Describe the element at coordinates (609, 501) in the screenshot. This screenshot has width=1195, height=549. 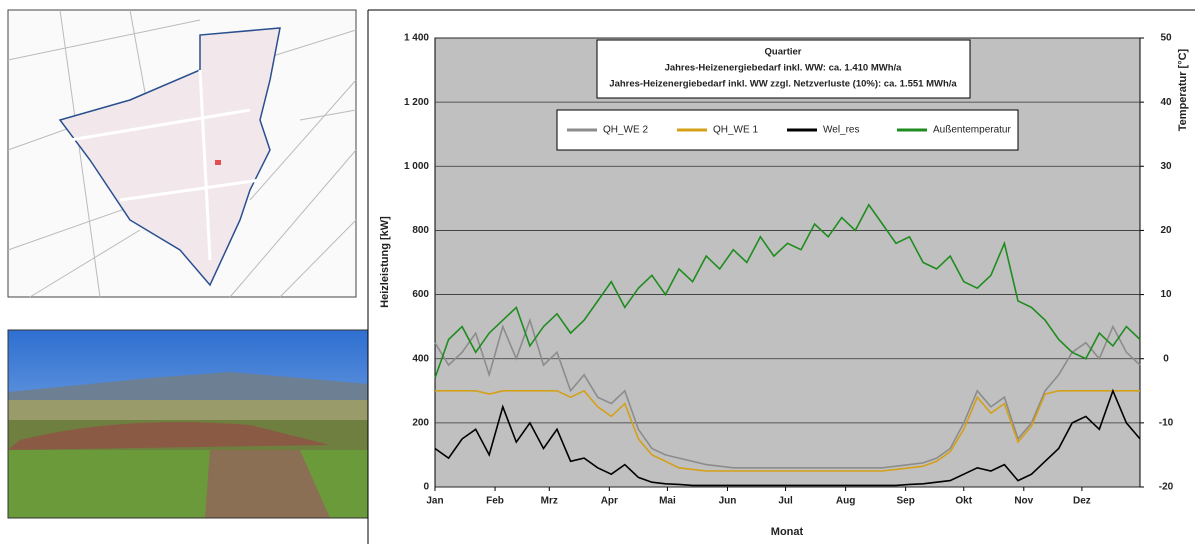
I see `x-tick-label: Apr` at that location.